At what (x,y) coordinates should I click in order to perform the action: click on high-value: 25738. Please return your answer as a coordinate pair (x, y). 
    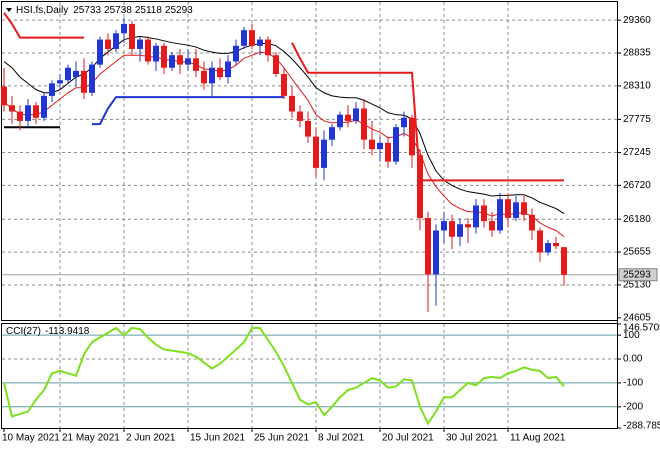
    Looking at the image, I should click on (118, 10).